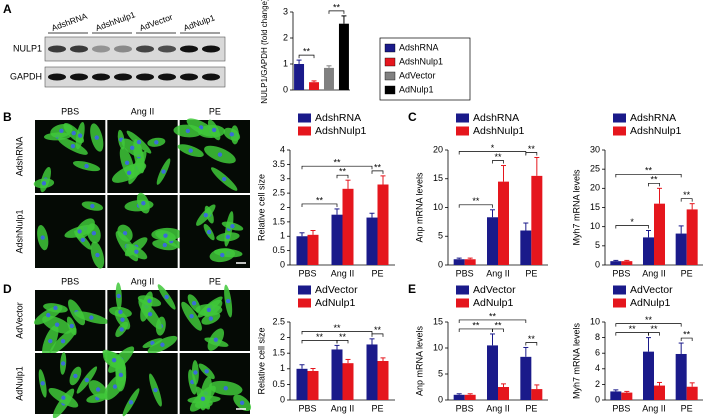 The width and height of the screenshot is (709, 418). I want to click on y-tick-label: 1, so click(282, 368).